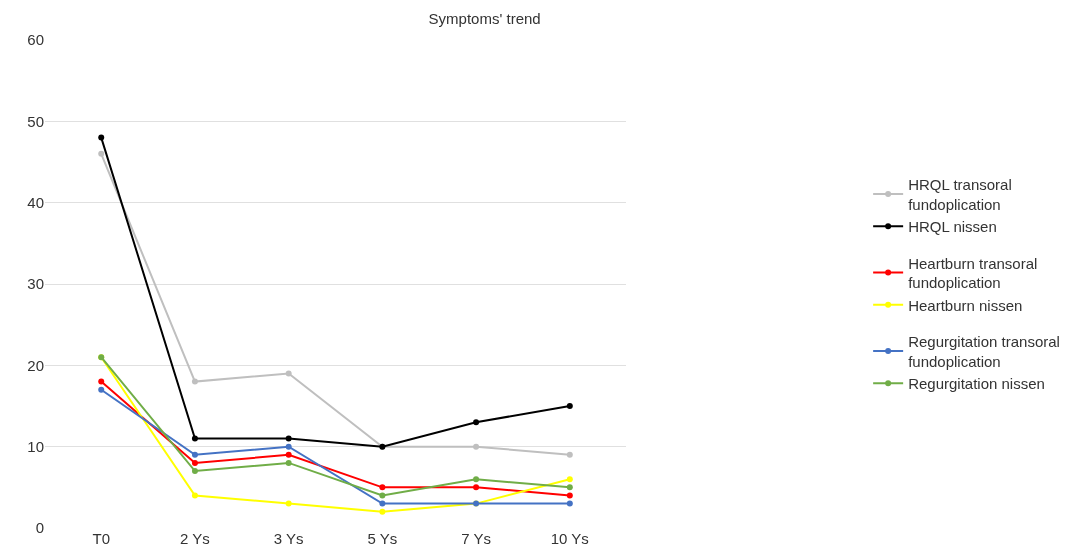  Describe the element at coordinates (35, 121) in the screenshot. I see `y-tick-label: 50` at that location.